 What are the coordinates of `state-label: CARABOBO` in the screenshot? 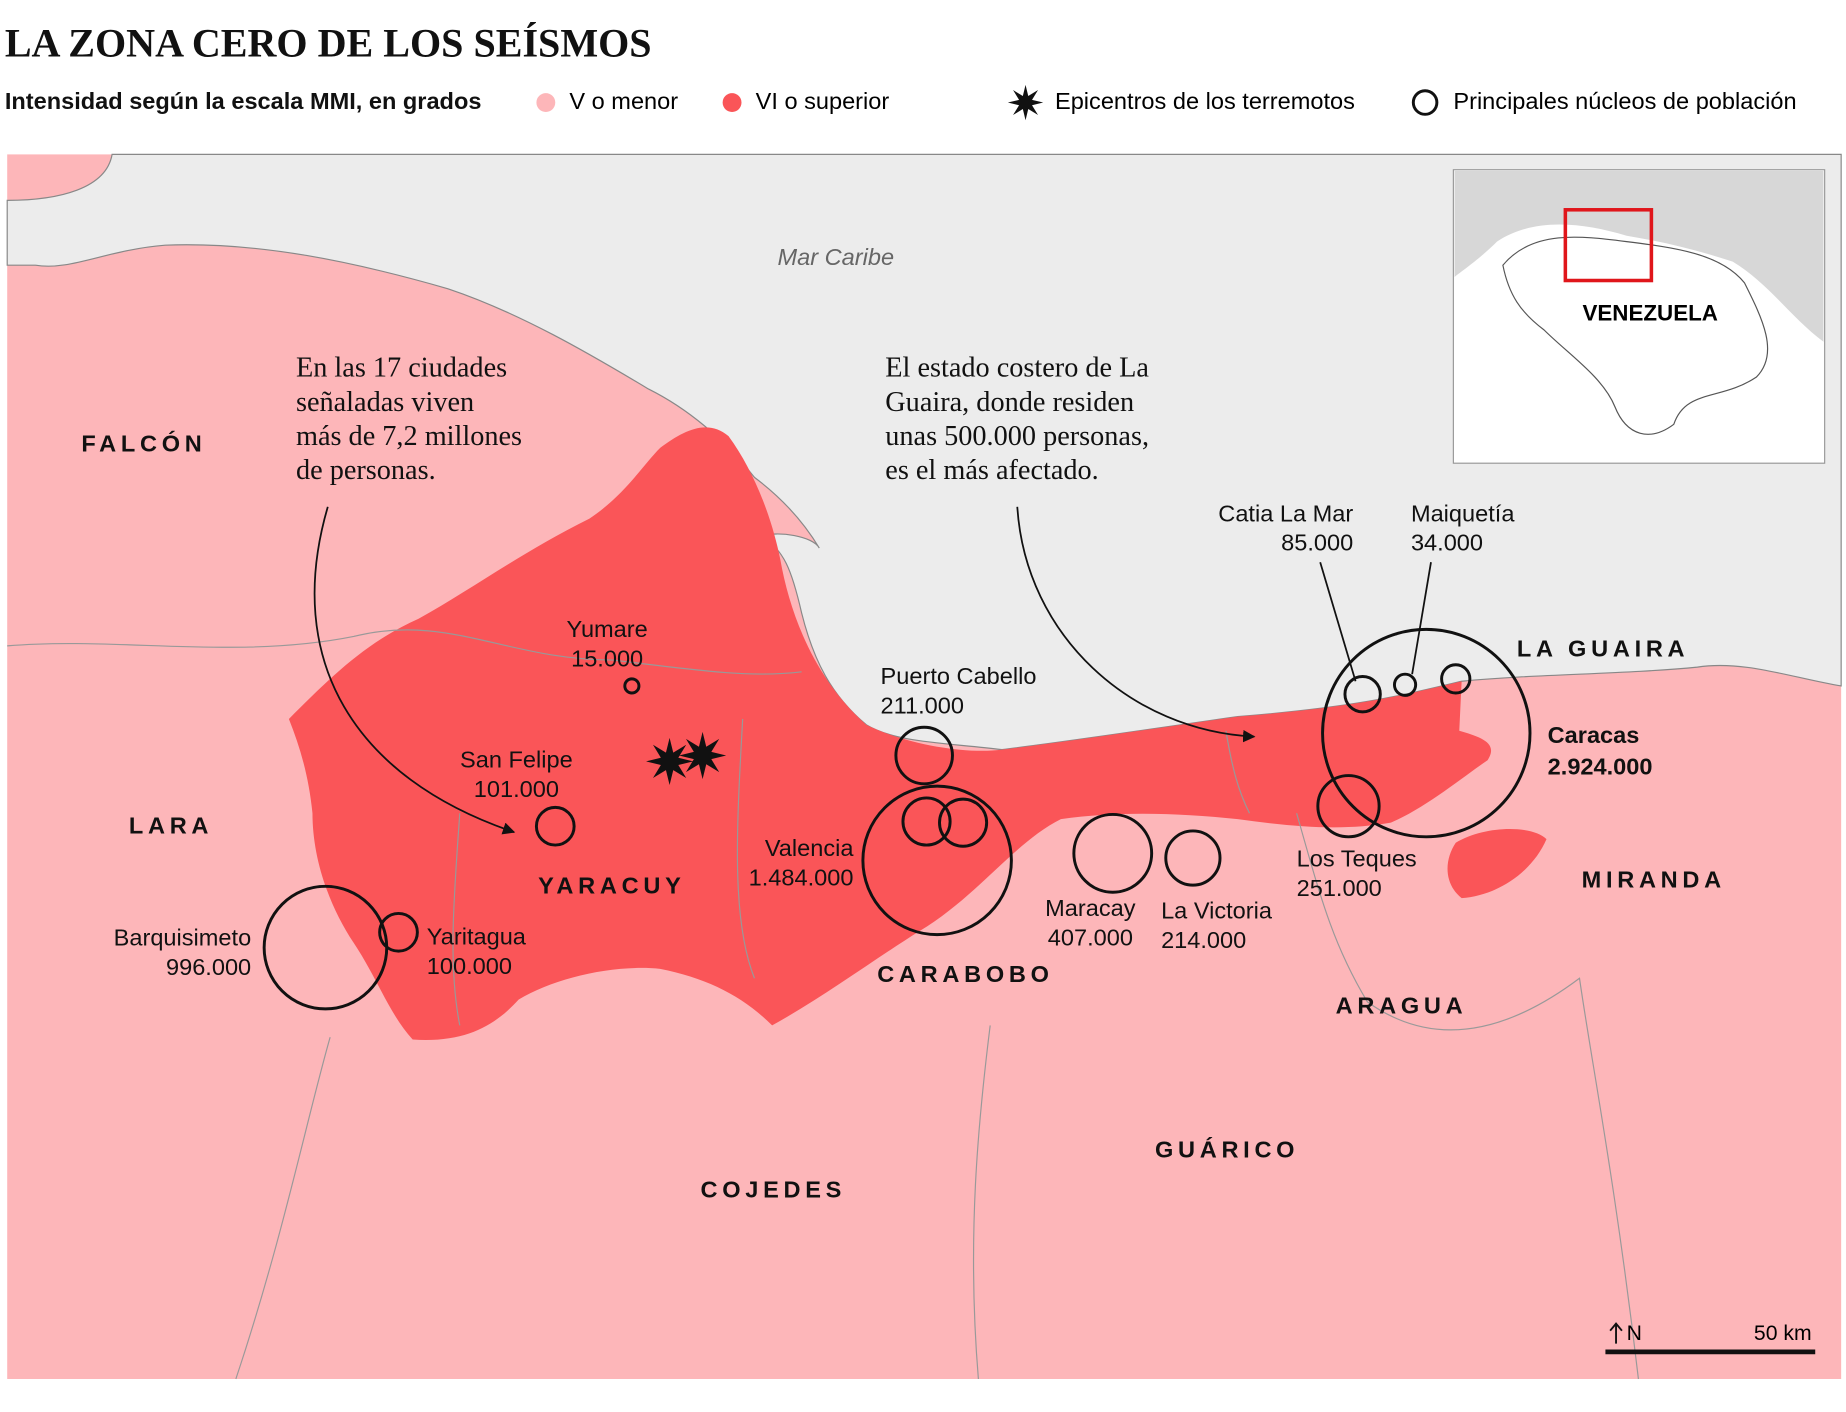 It's located at (965, 974).